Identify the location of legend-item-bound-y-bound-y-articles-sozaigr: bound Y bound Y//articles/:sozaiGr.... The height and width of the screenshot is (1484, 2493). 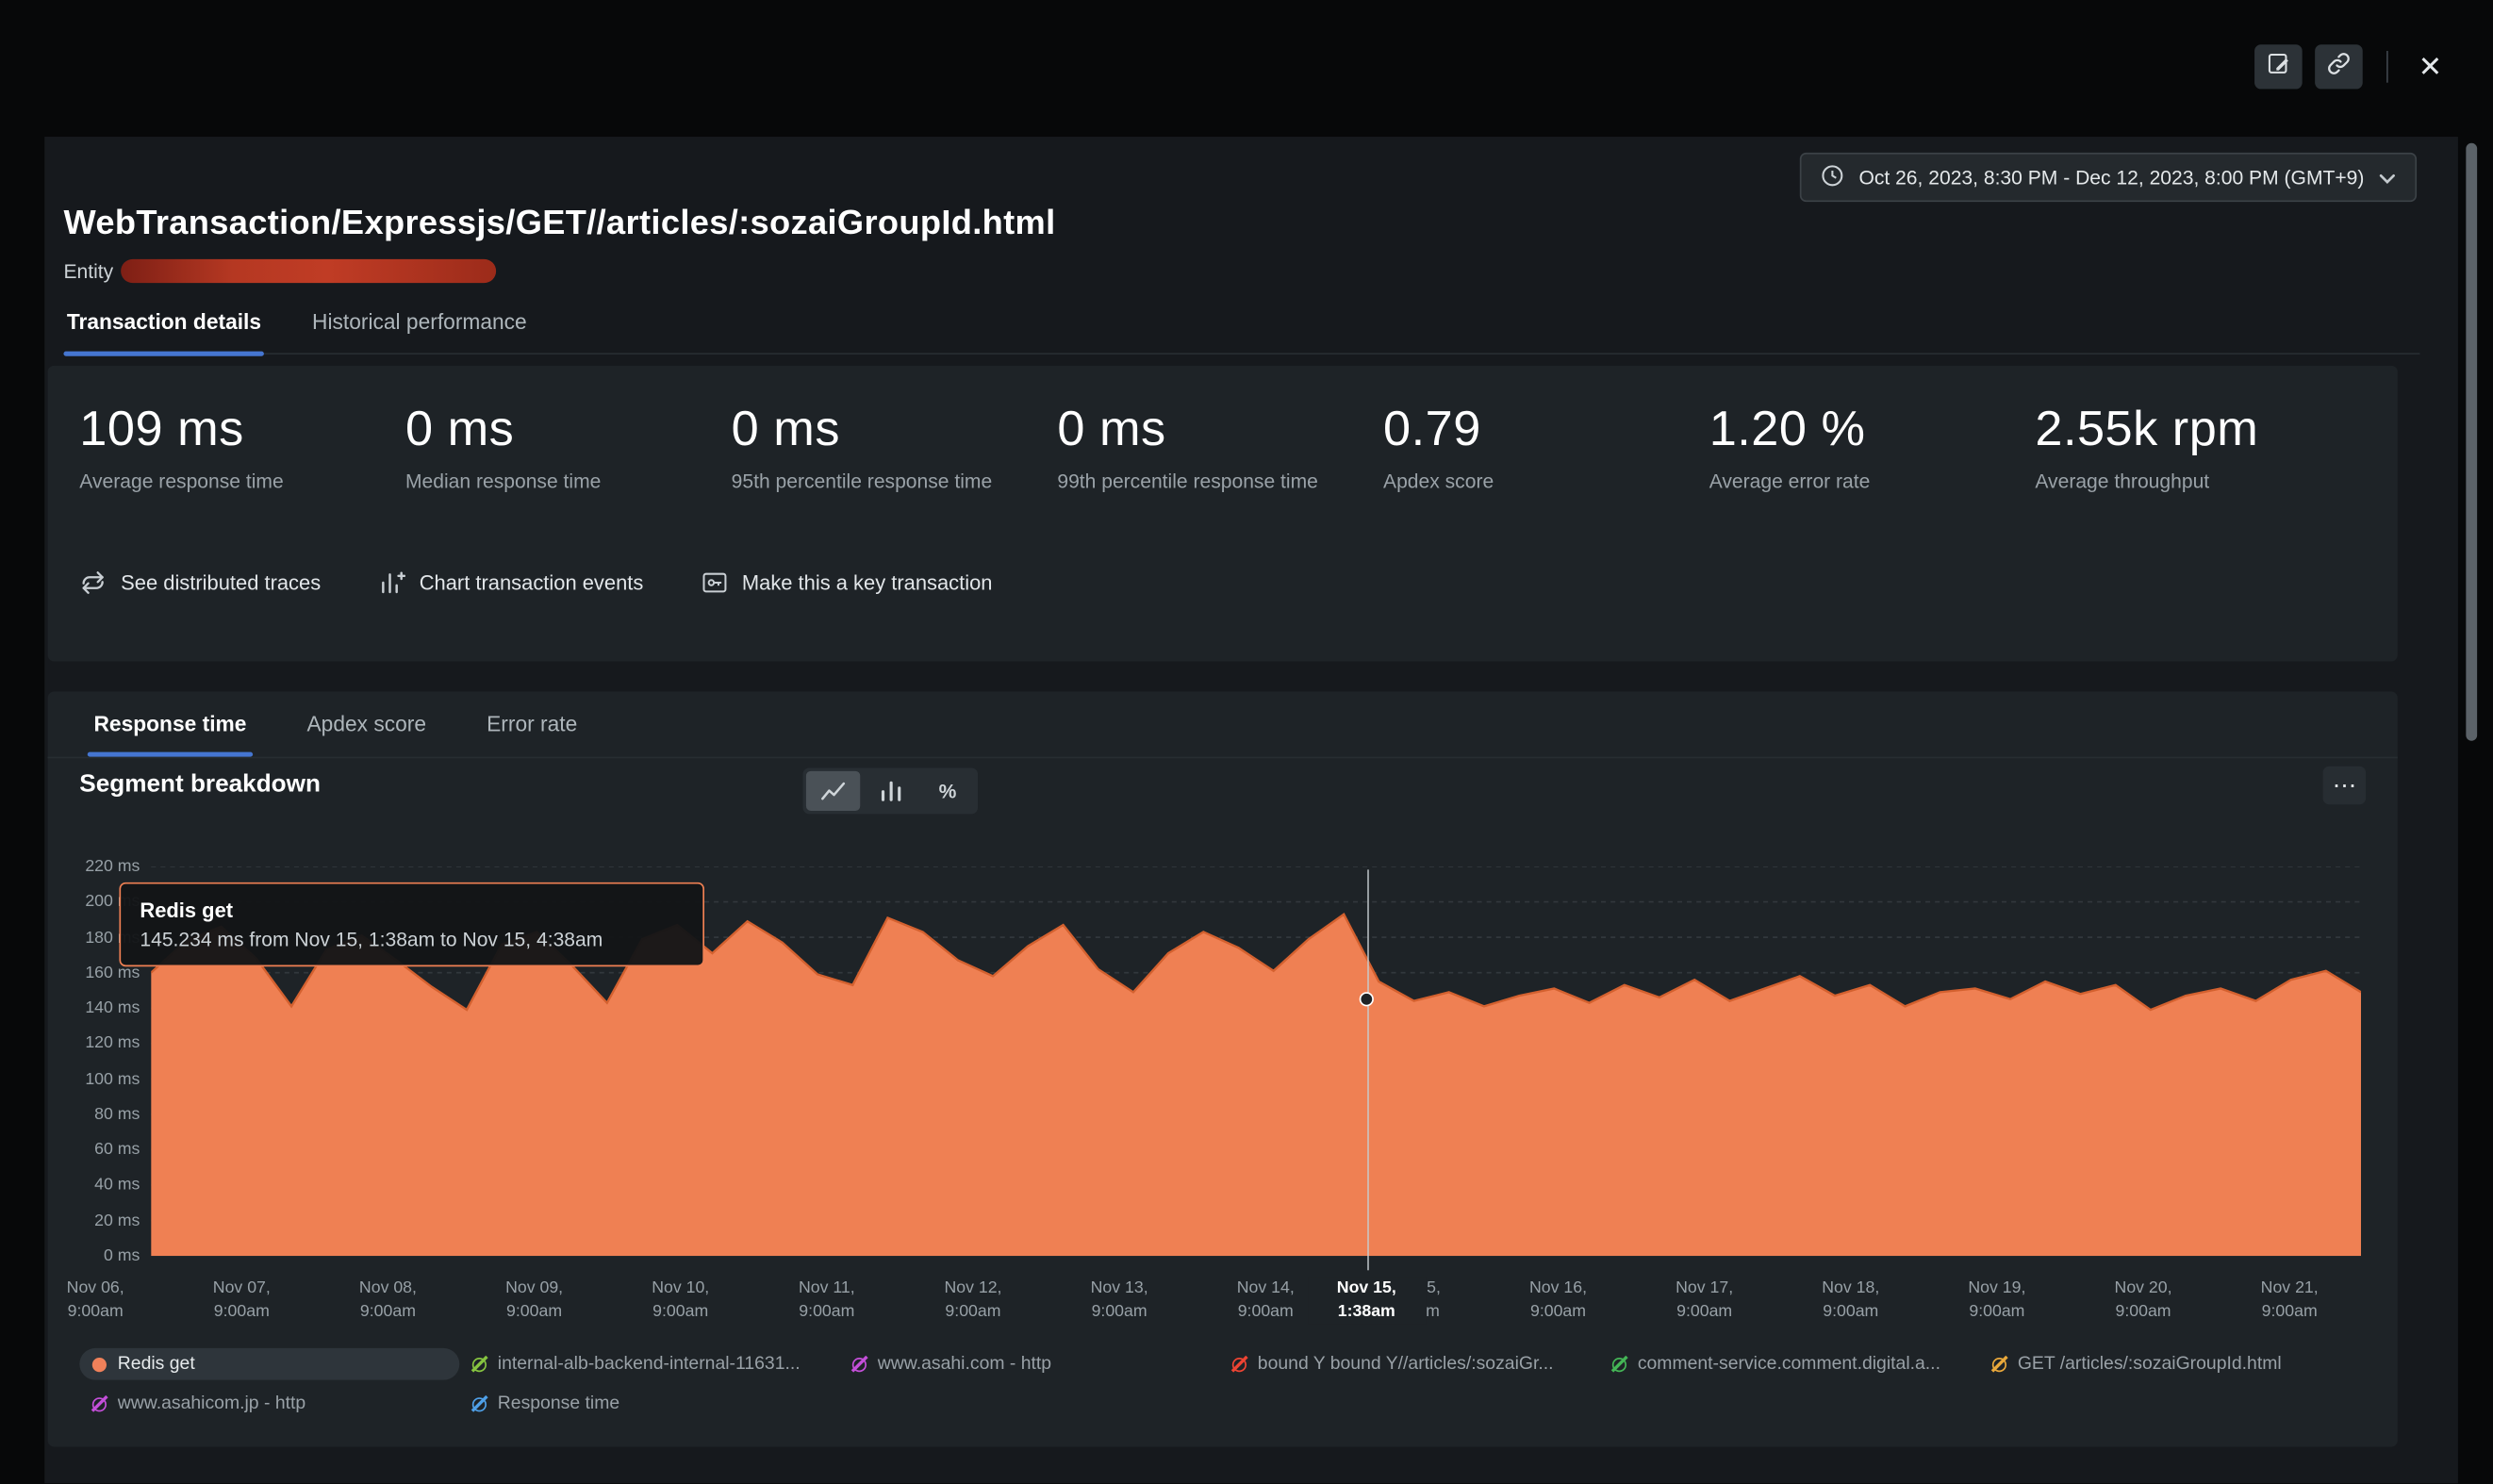
(1409, 1364).